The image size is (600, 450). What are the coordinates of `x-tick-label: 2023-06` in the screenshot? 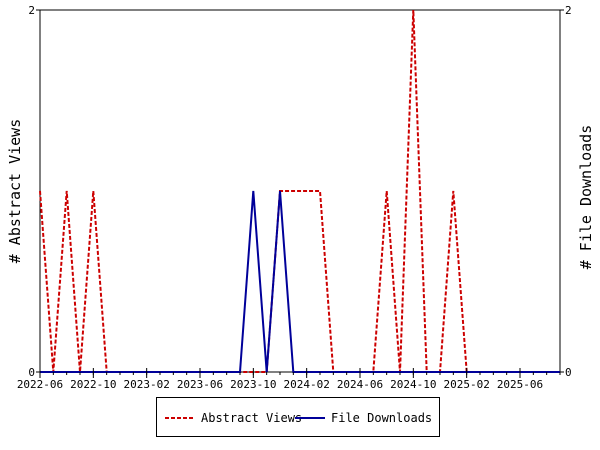 It's located at (200, 384).